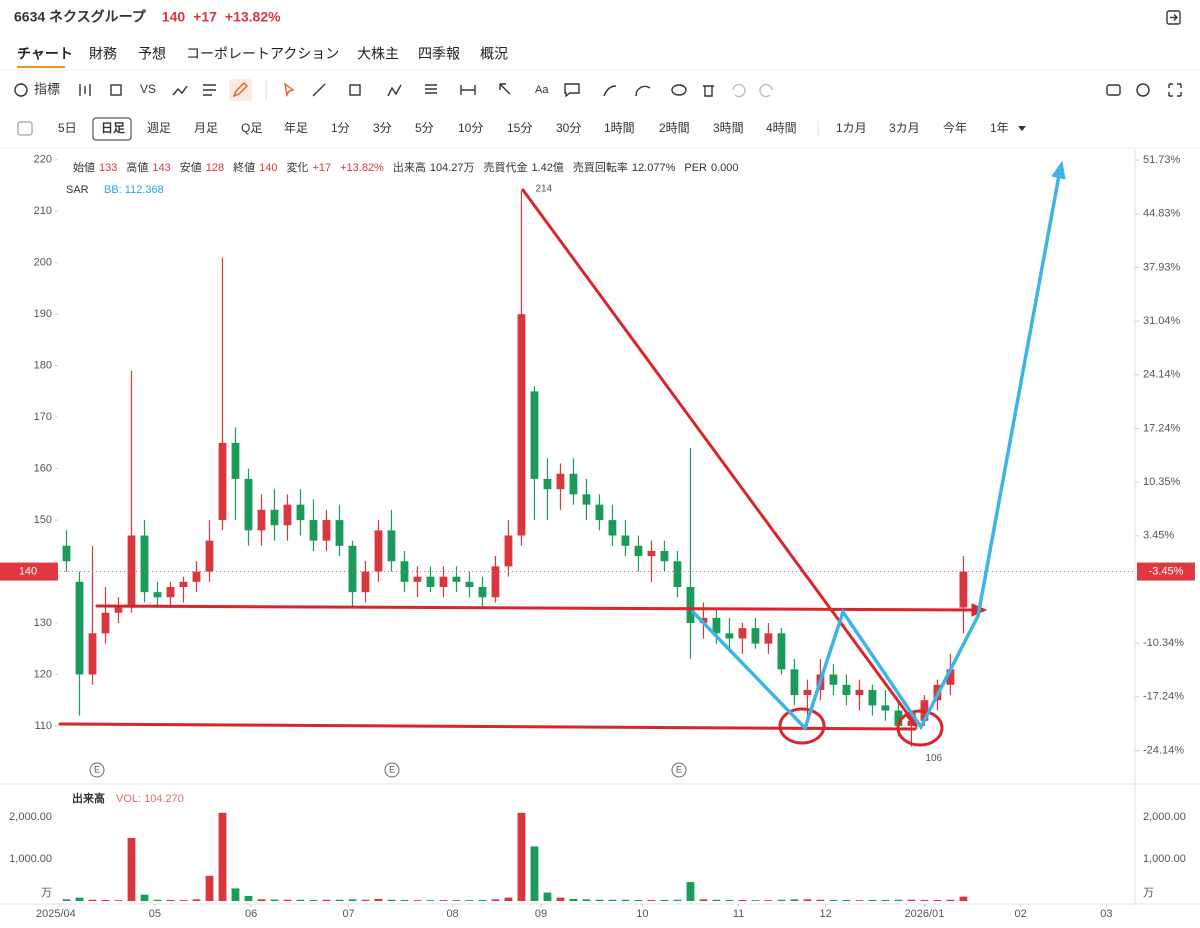  I want to click on period-button: 3時間, so click(728, 128).